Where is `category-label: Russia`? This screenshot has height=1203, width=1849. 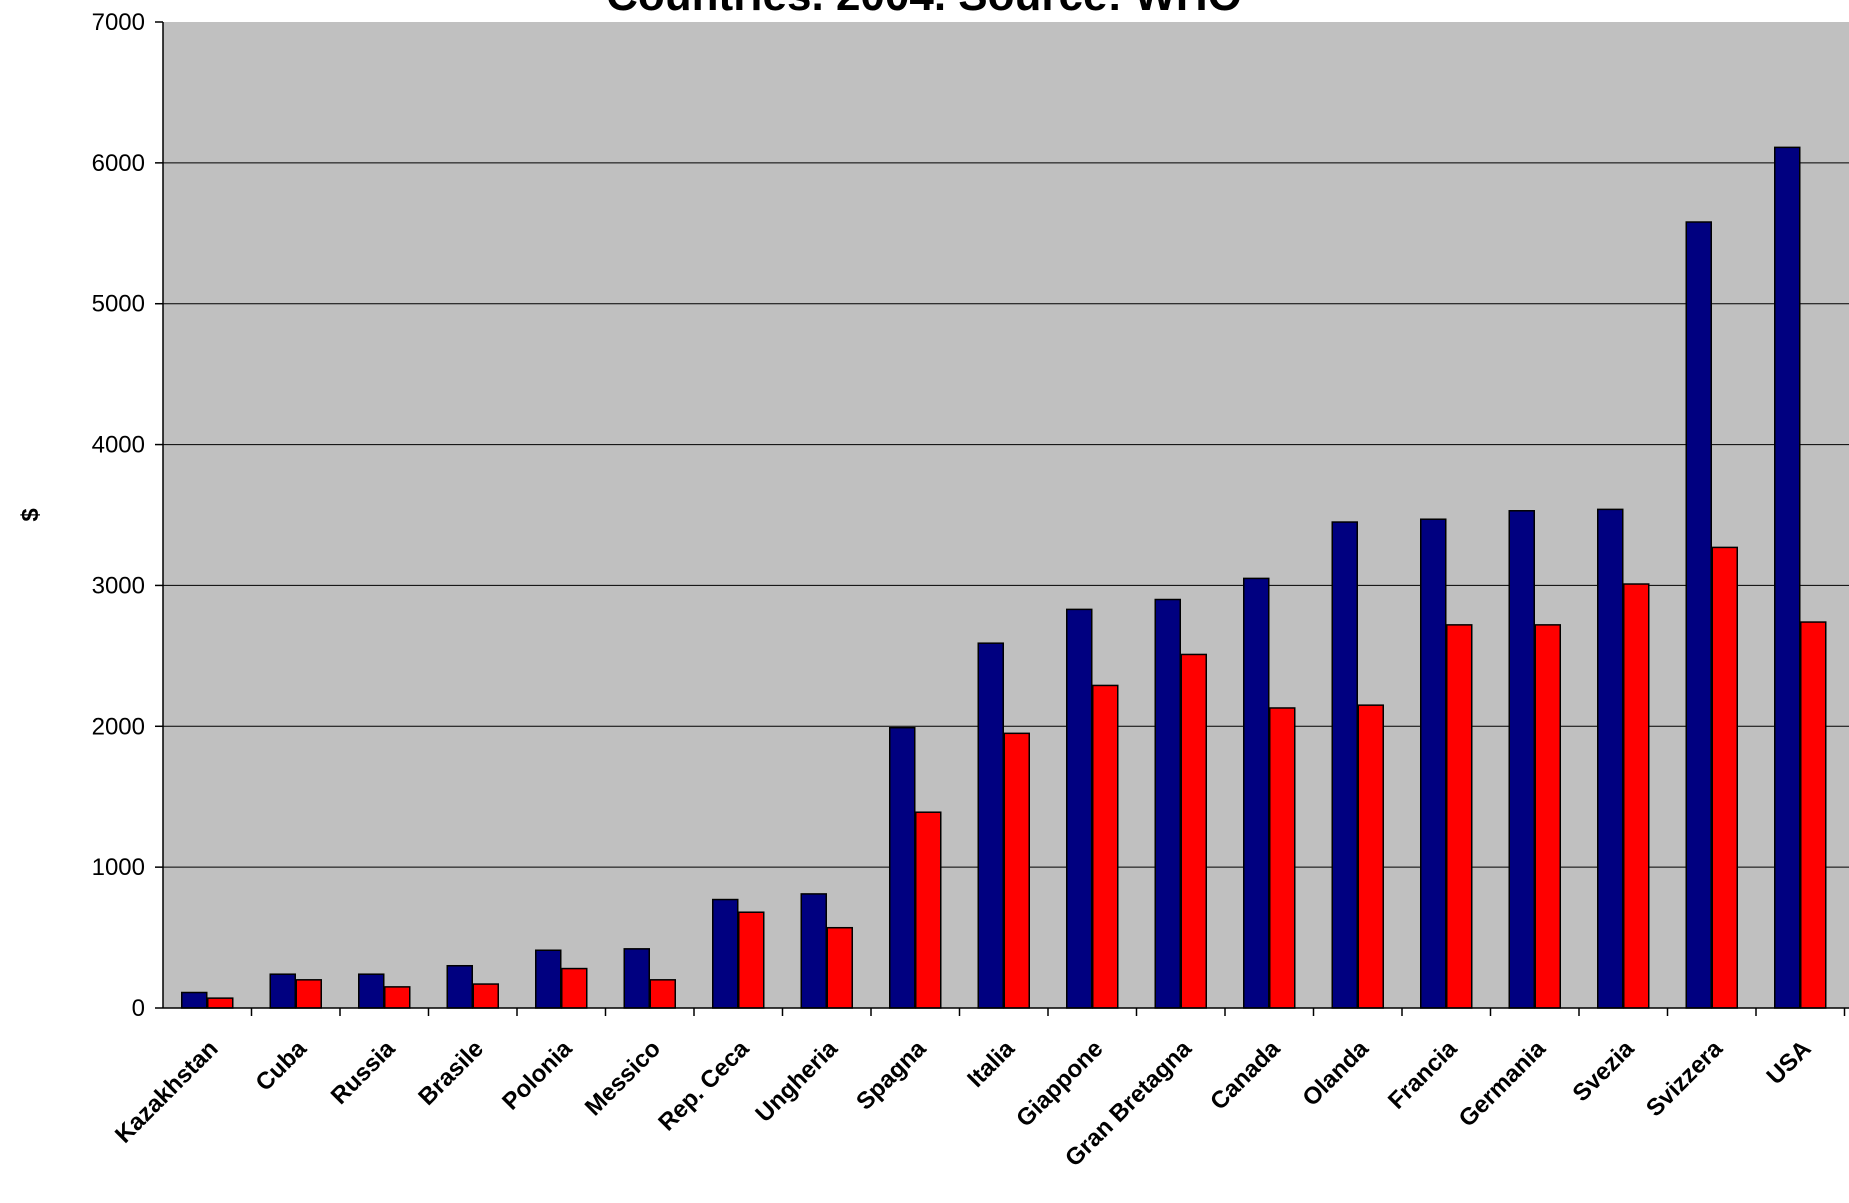
category-label: Russia is located at coordinates (363, 1072).